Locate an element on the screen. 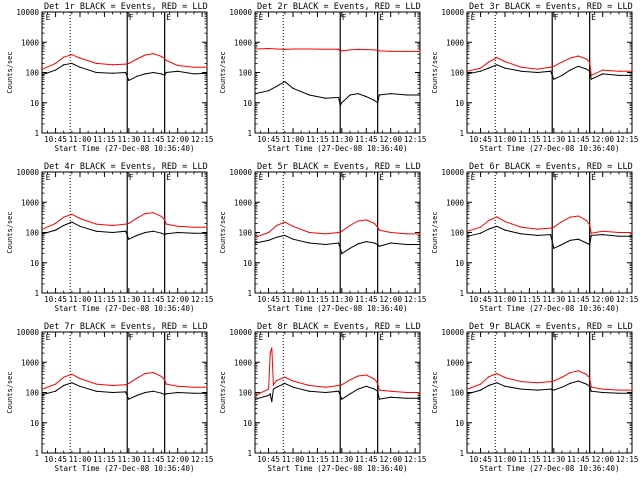  series-line-lld is located at coordinates (124, 221).